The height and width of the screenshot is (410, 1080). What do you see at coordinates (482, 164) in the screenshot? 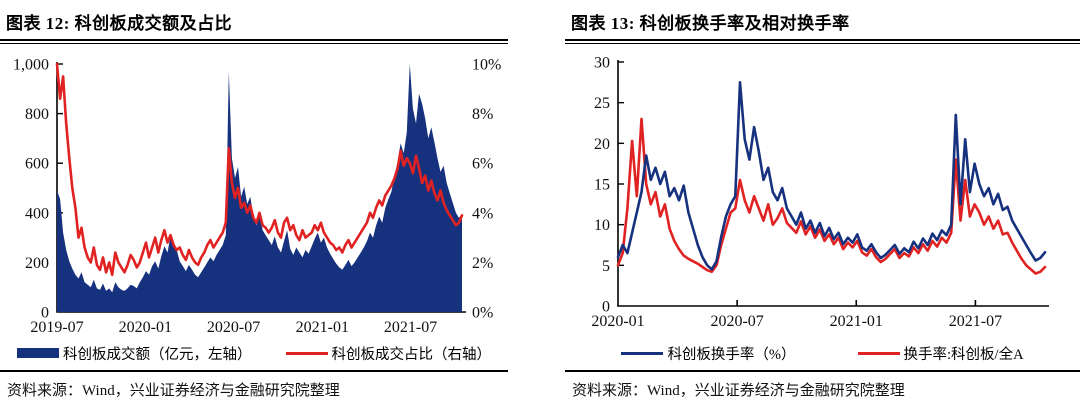
I see `y-right-tick-label: 6%` at bounding box center [482, 164].